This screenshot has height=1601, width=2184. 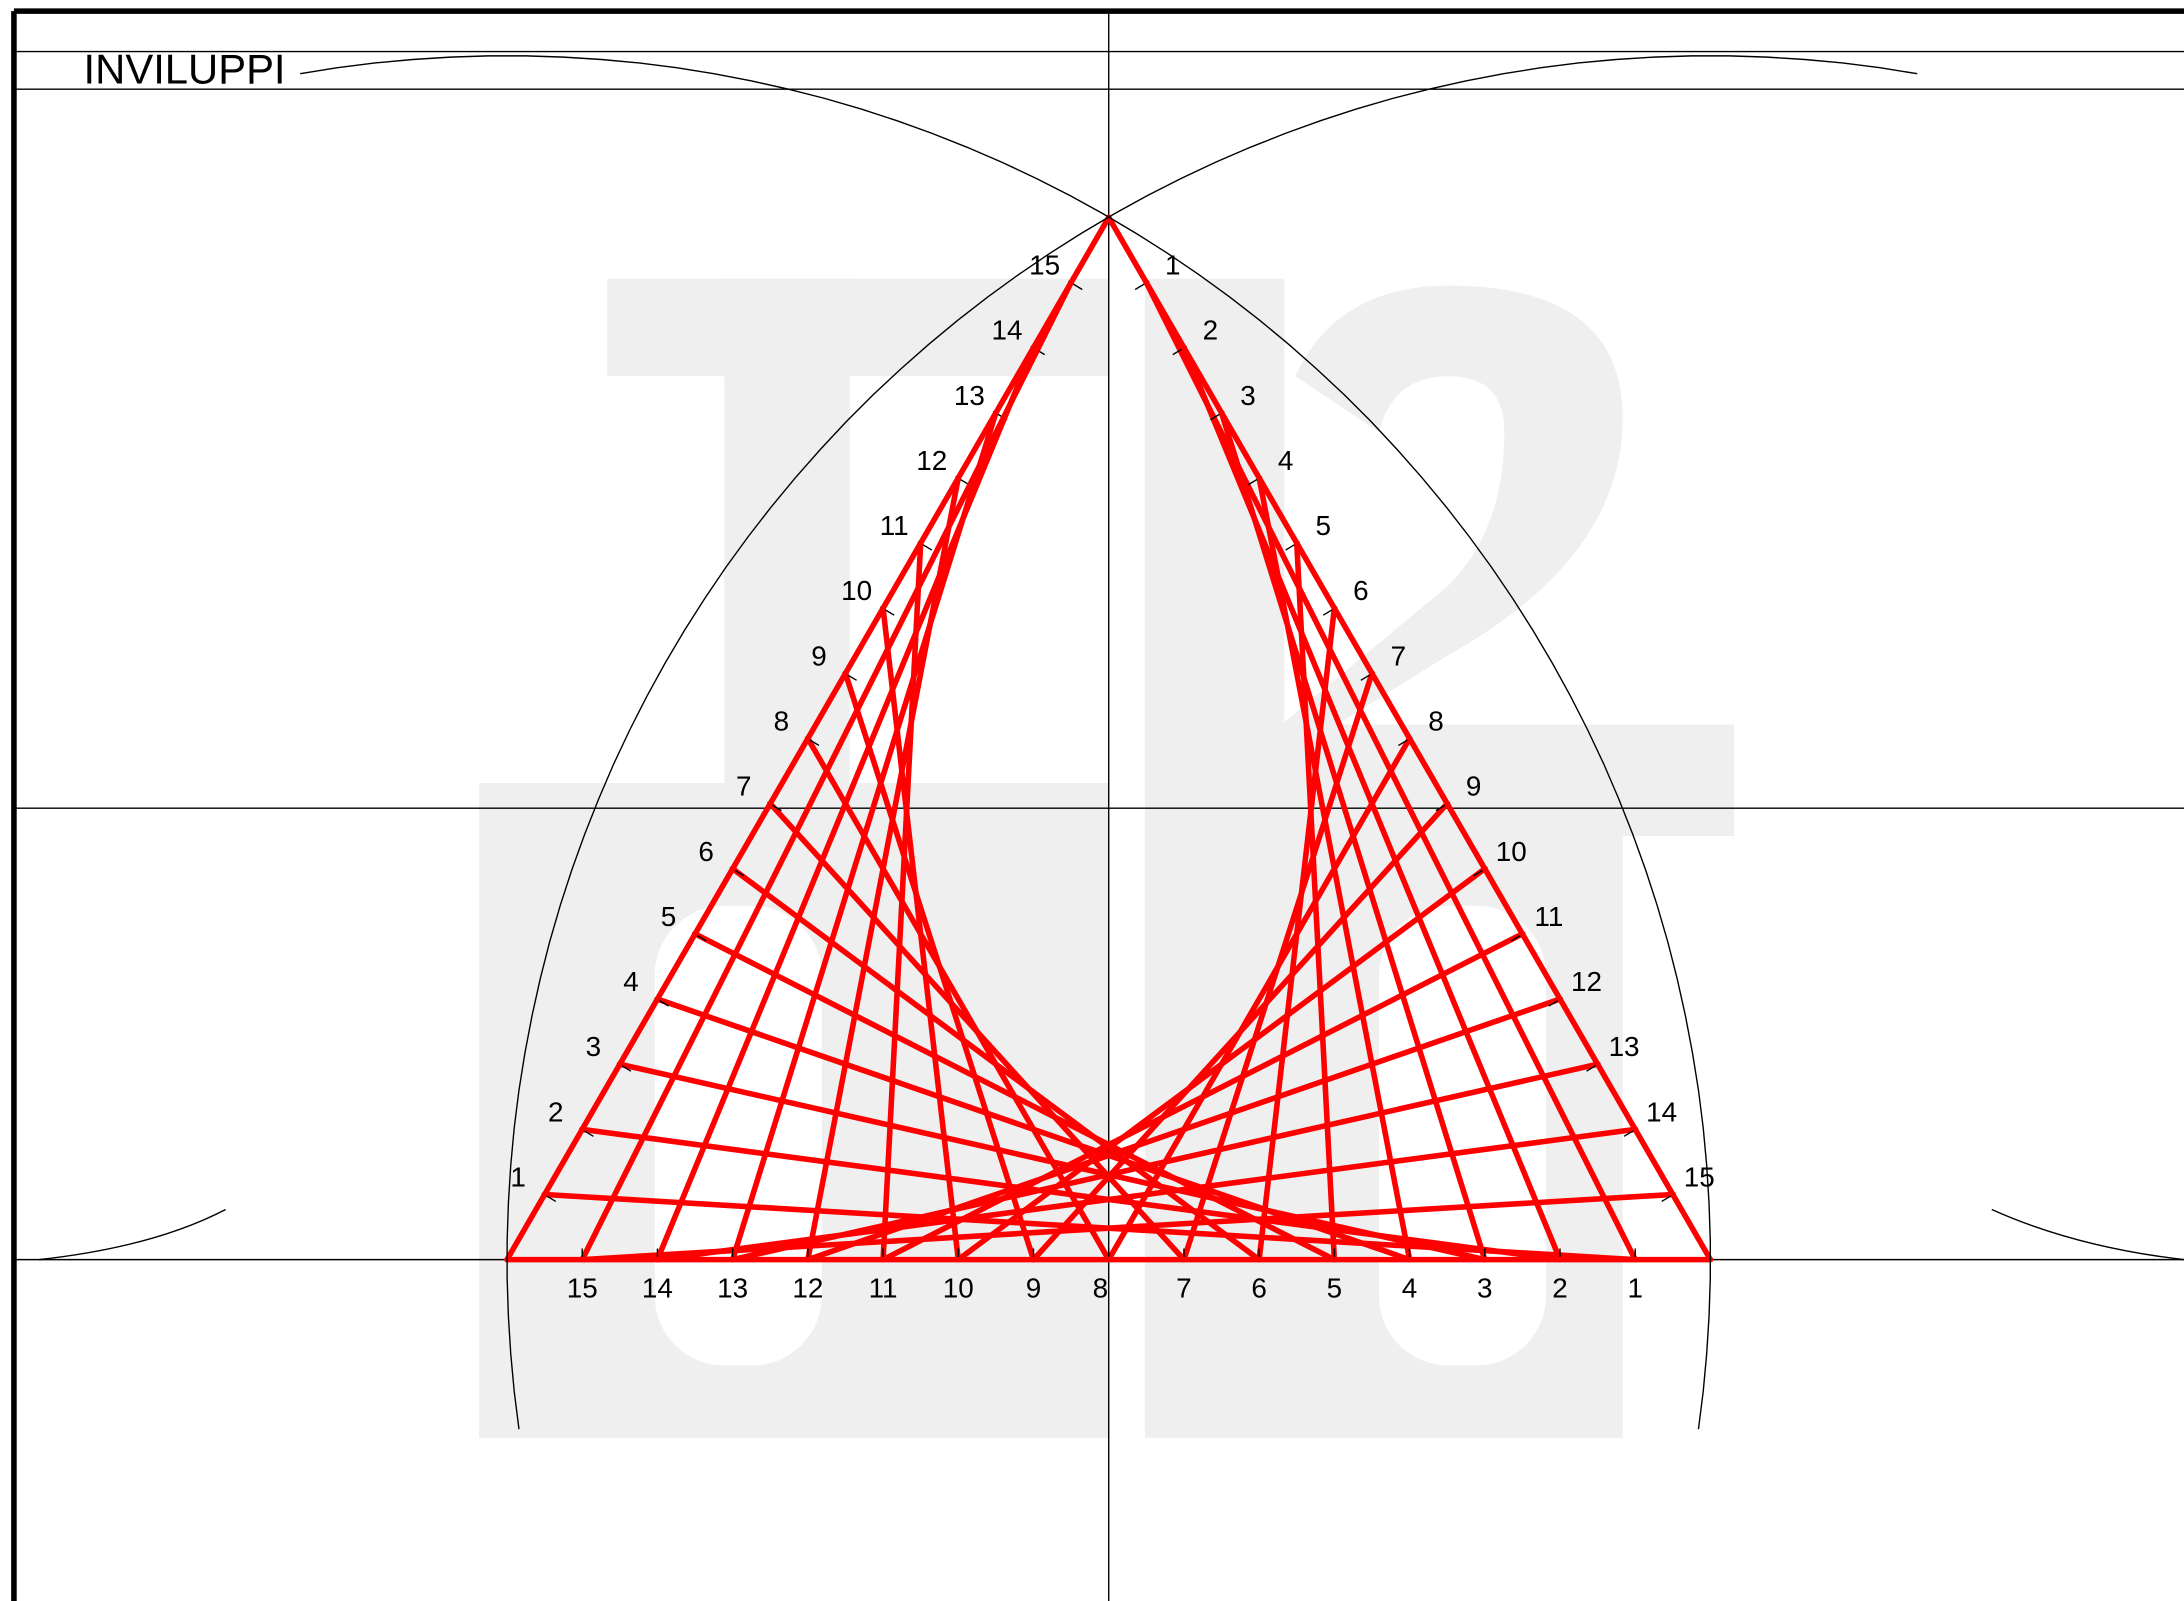 What do you see at coordinates (1624, 1046) in the screenshot?
I see `right-label: 13` at bounding box center [1624, 1046].